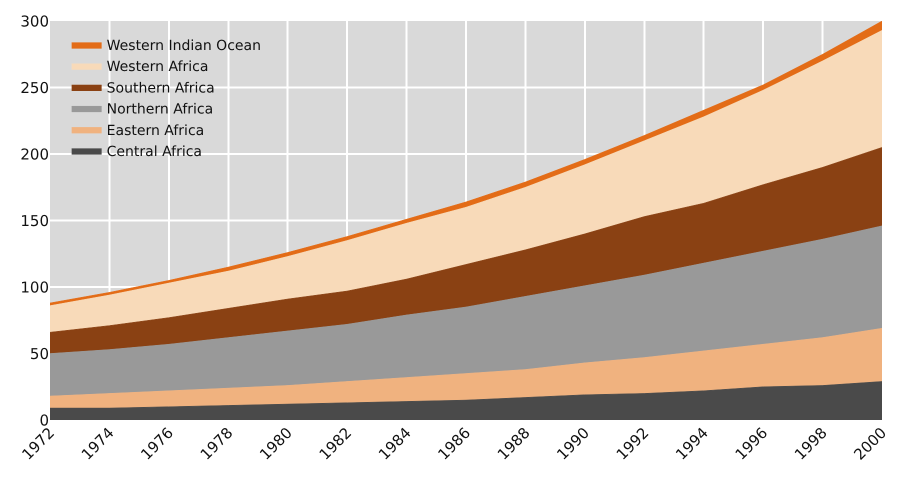  Describe the element at coordinates (157, 67) in the screenshot. I see `legend-label: Western Africa` at that location.